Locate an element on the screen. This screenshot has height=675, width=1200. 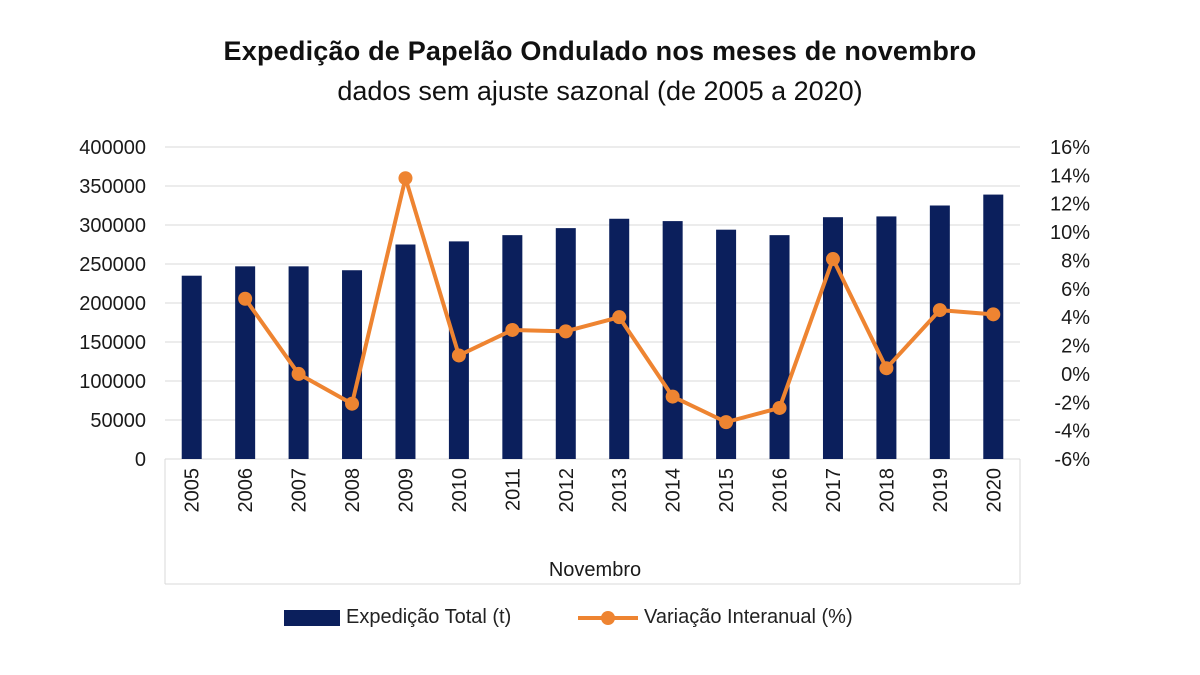
x-axis-label: Novembro is located at coordinates (595, 570).